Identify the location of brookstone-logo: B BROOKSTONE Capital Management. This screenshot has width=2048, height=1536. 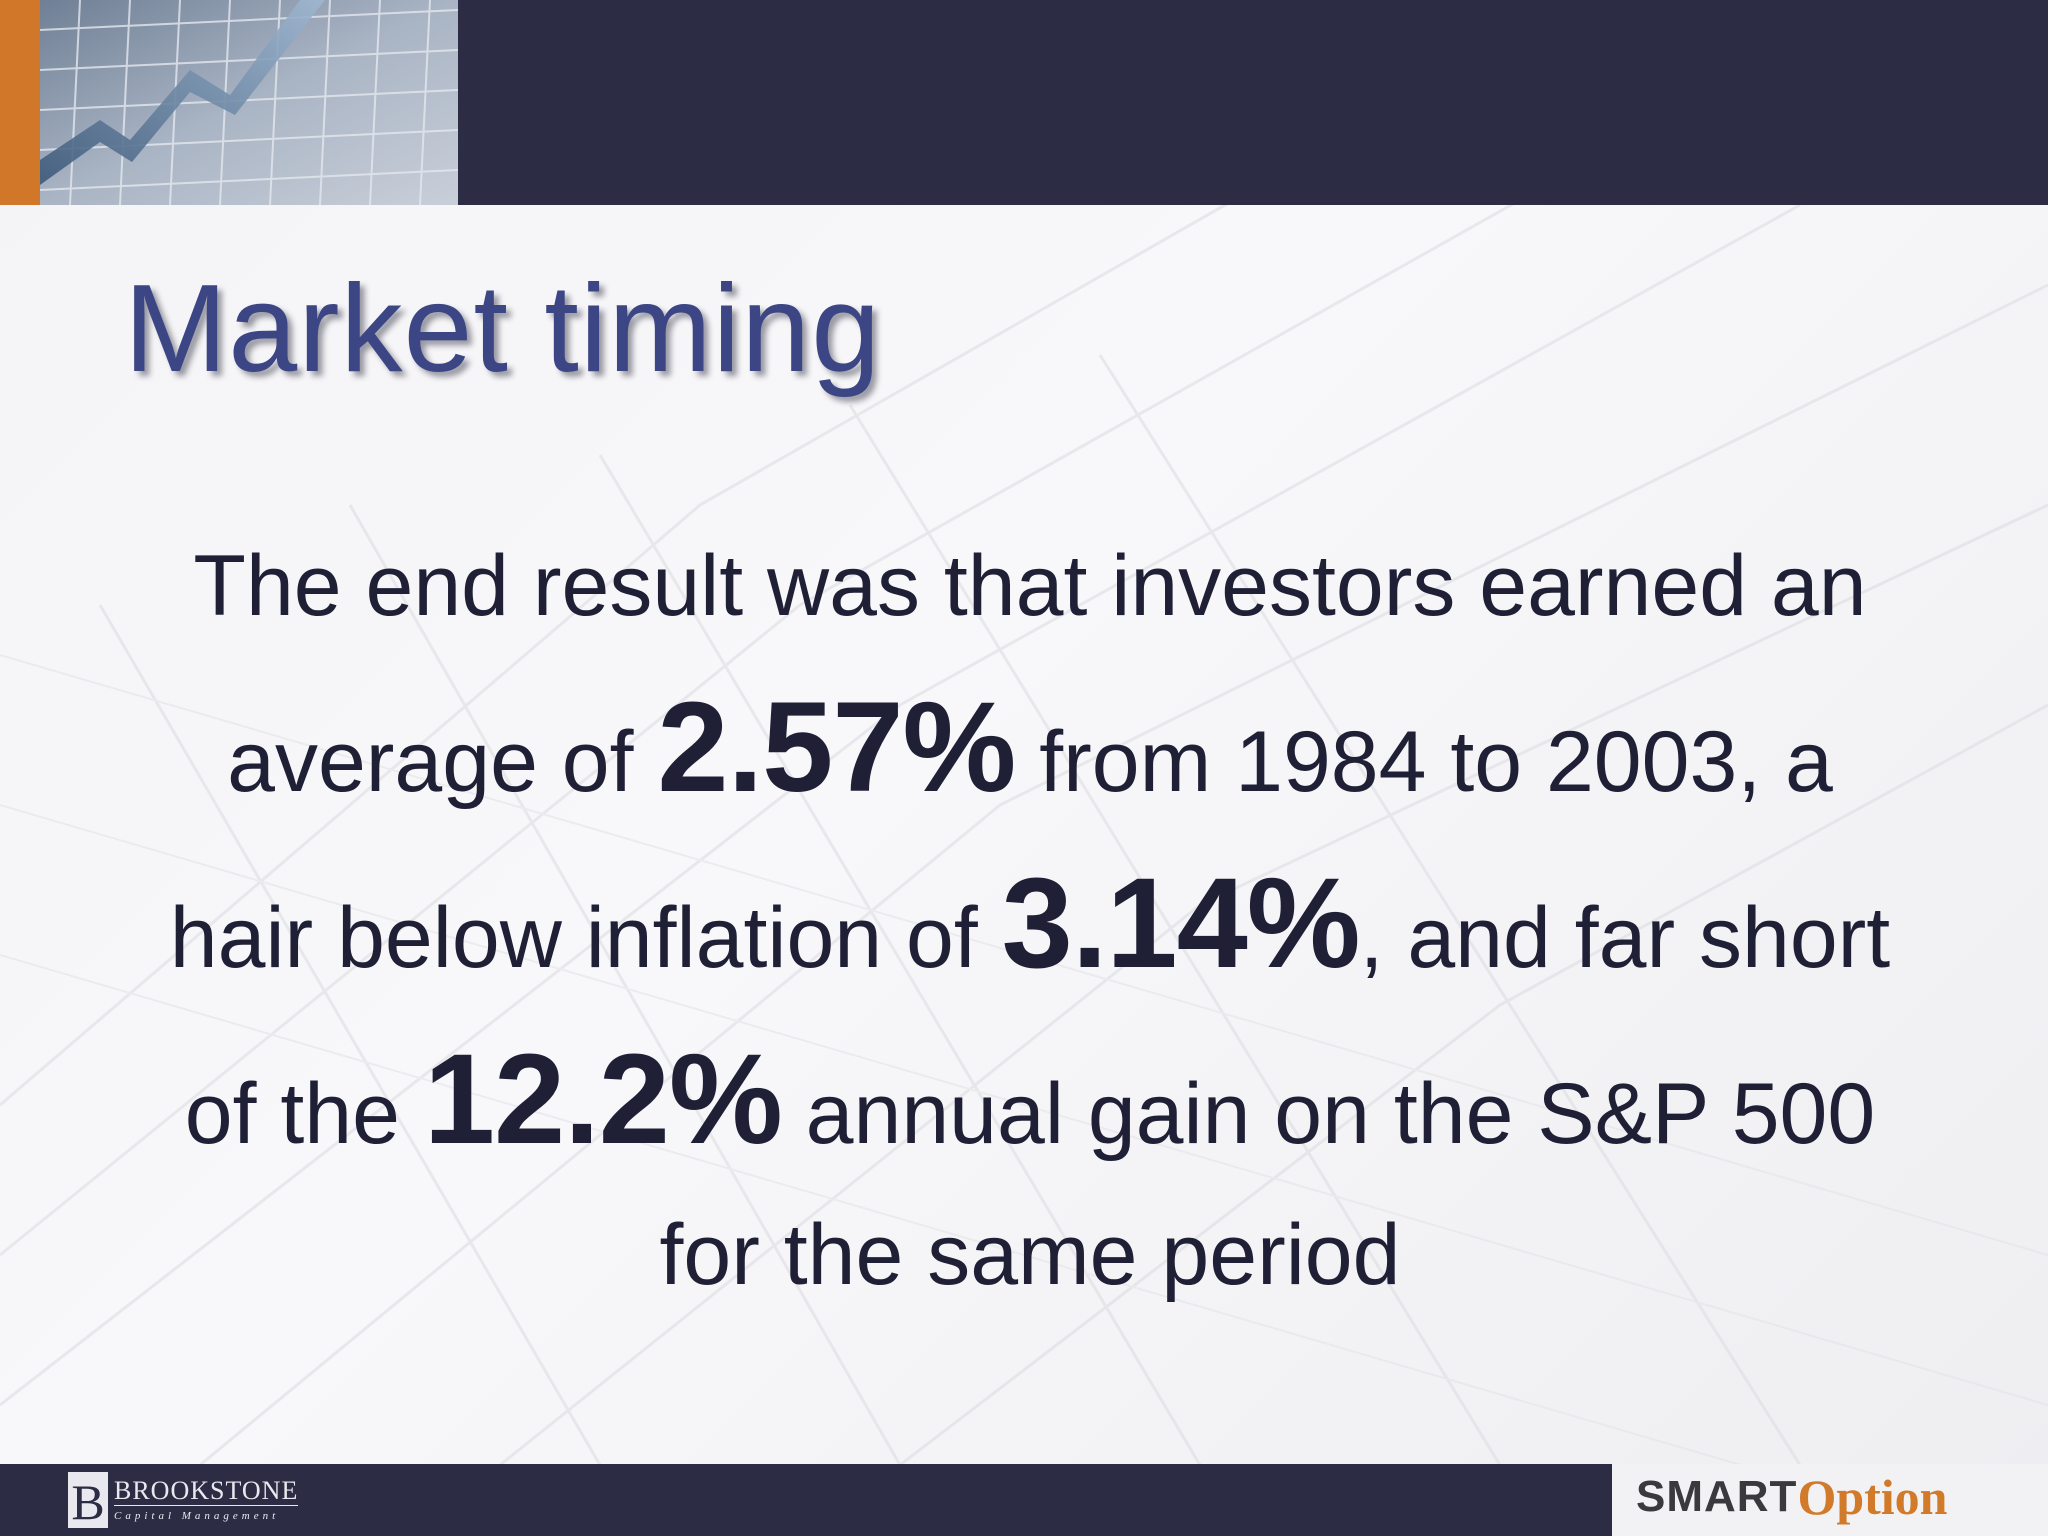
(183, 1500).